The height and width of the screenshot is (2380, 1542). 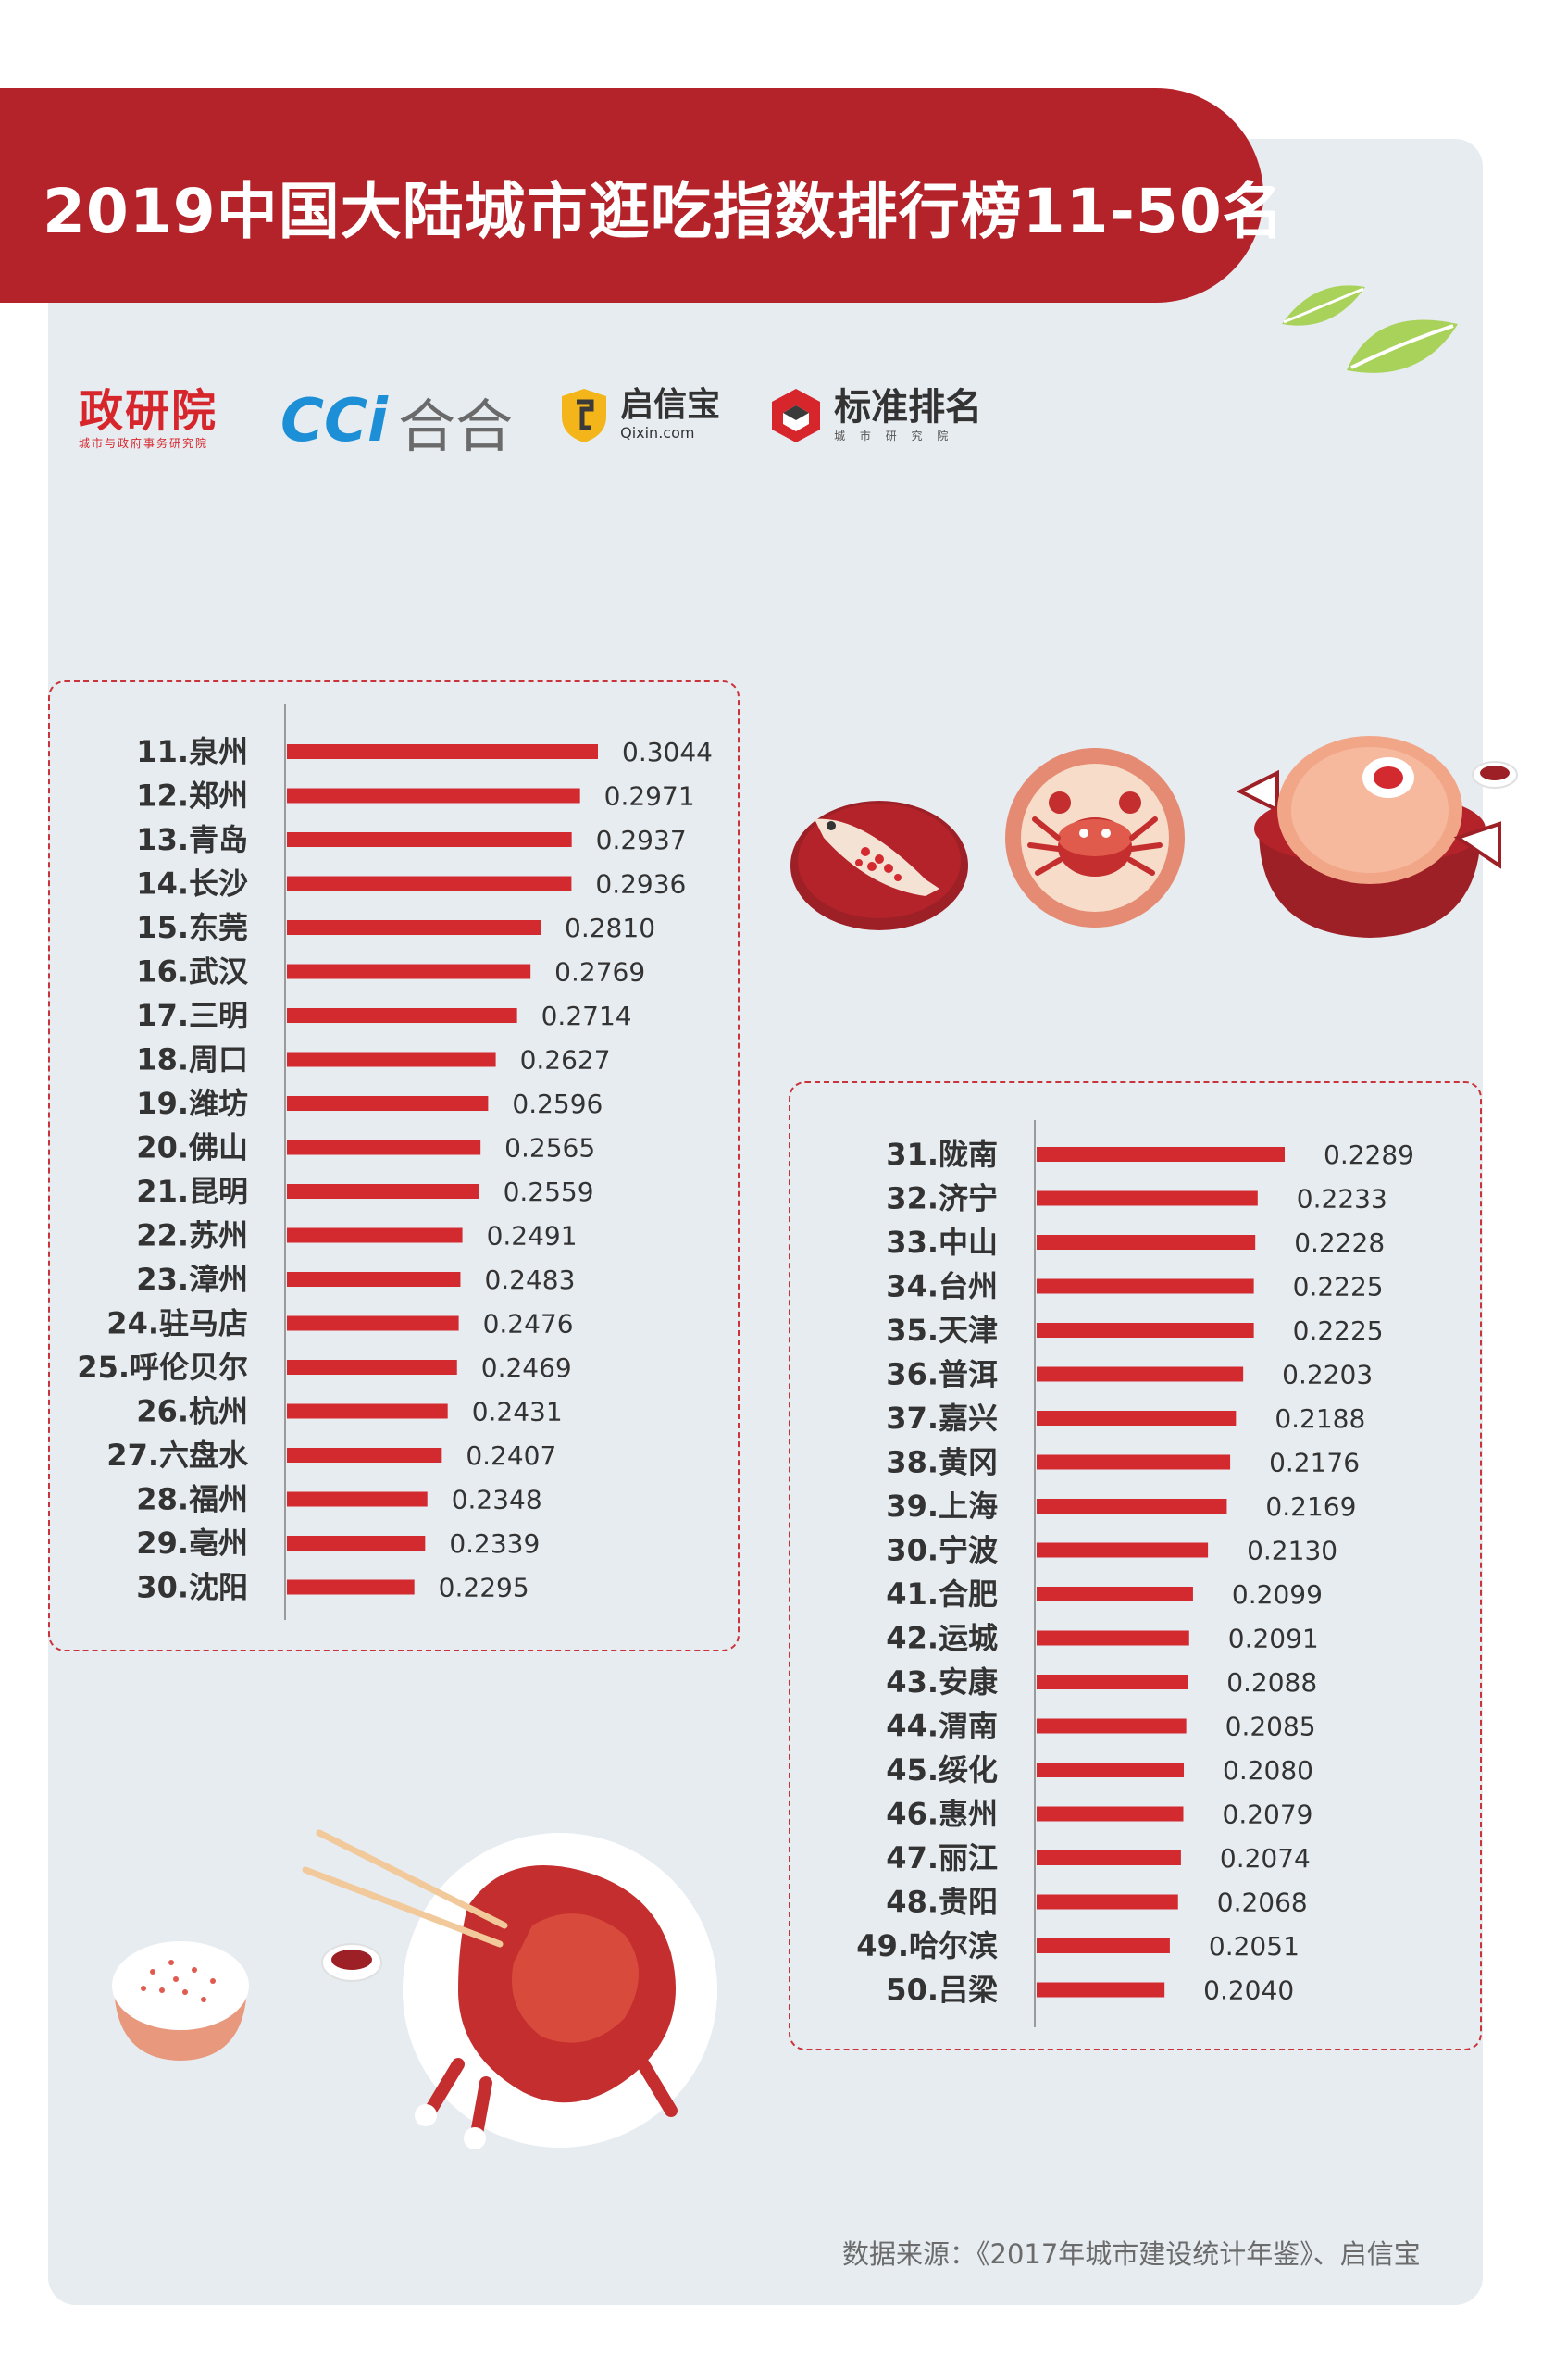 I want to click on category-label: 43.安康, so click(x=942, y=1682).